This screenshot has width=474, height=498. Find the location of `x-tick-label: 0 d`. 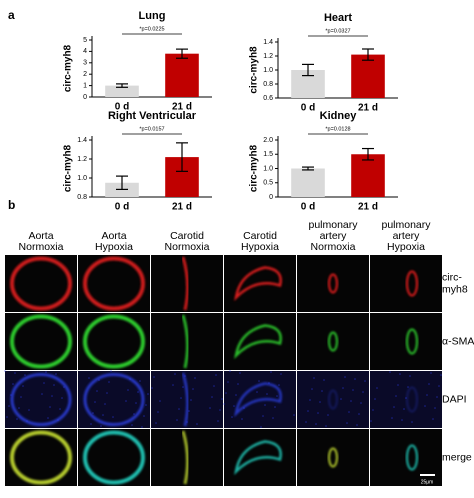

x-tick-label: 0 d is located at coordinates (122, 207).